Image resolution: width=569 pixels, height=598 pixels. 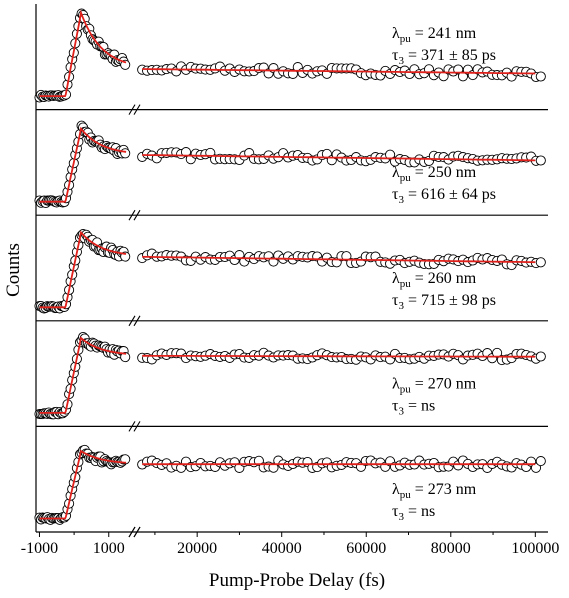 What do you see at coordinates (297, 580) in the screenshot?
I see `x-axis-title: Pump-Probe Delay (fs)` at bounding box center [297, 580].